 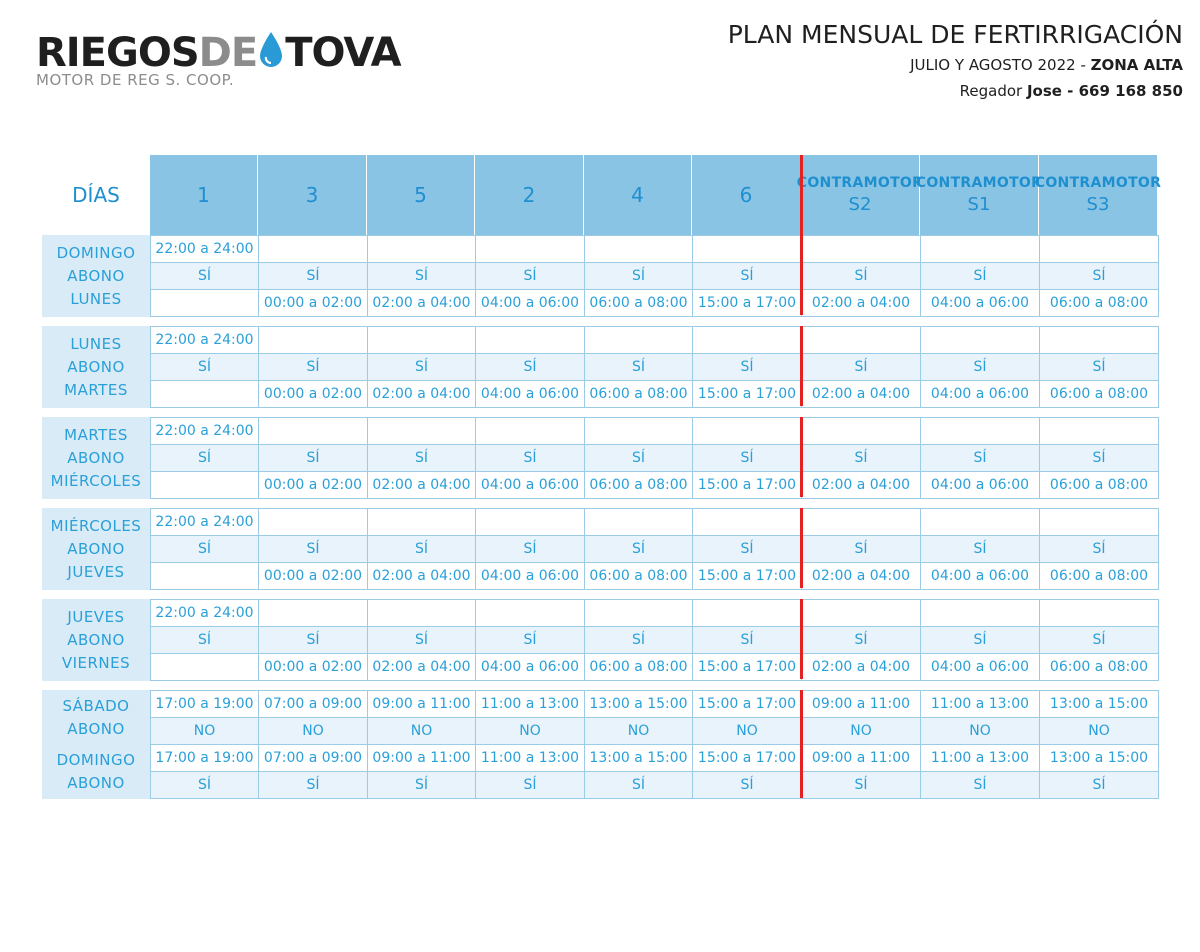 What do you see at coordinates (96, 195) in the screenshot?
I see `days-header: DÍAS` at bounding box center [96, 195].